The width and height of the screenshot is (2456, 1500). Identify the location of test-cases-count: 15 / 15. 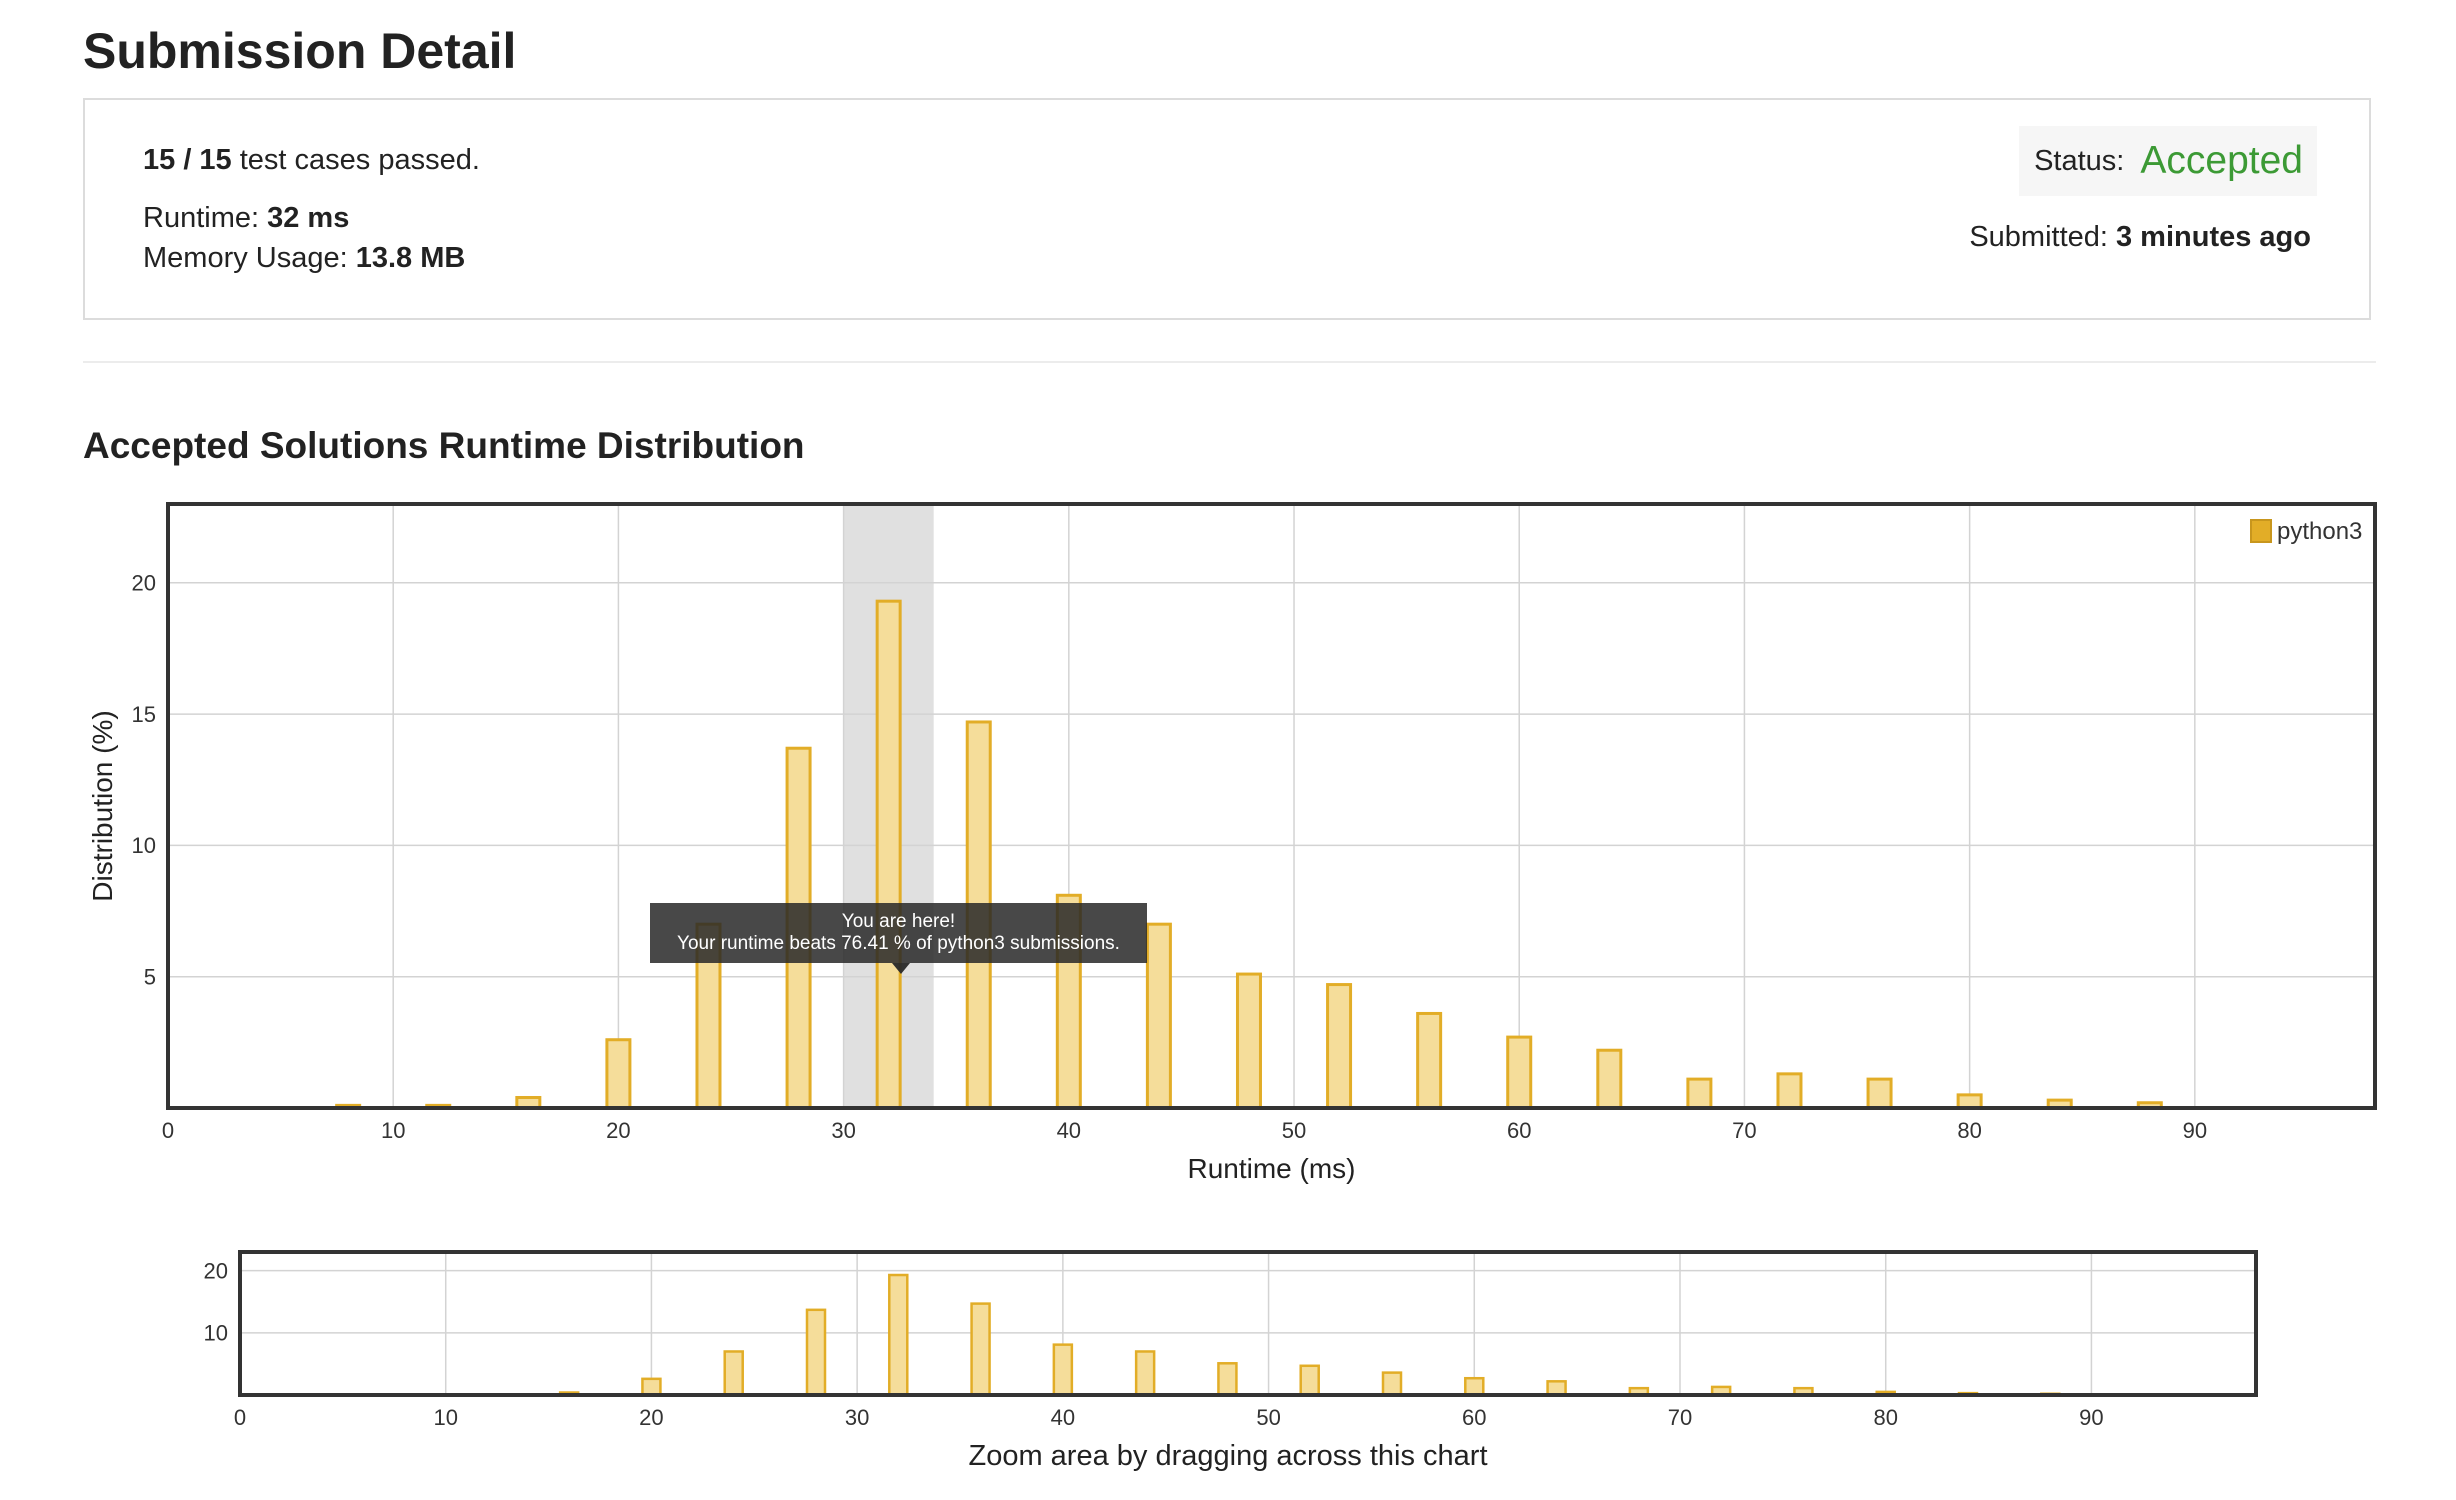
(187, 160).